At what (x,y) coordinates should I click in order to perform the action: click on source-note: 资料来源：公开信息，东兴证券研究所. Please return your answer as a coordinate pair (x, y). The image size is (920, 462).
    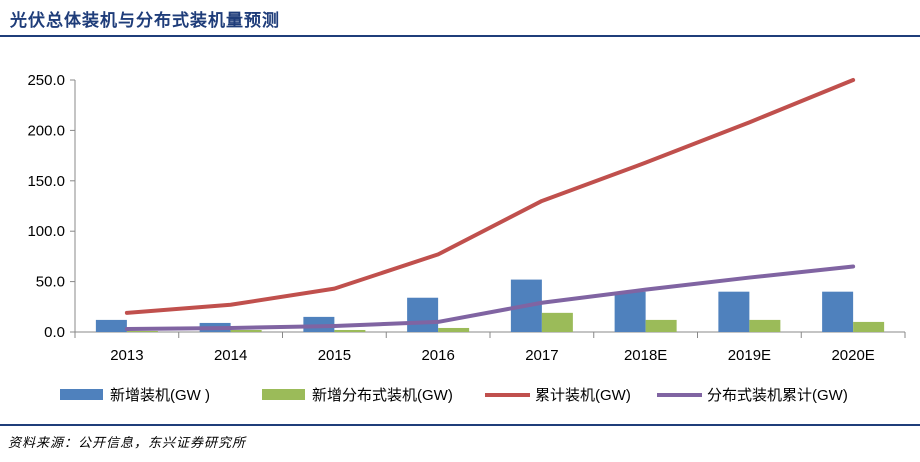
    Looking at the image, I should click on (127, 443).